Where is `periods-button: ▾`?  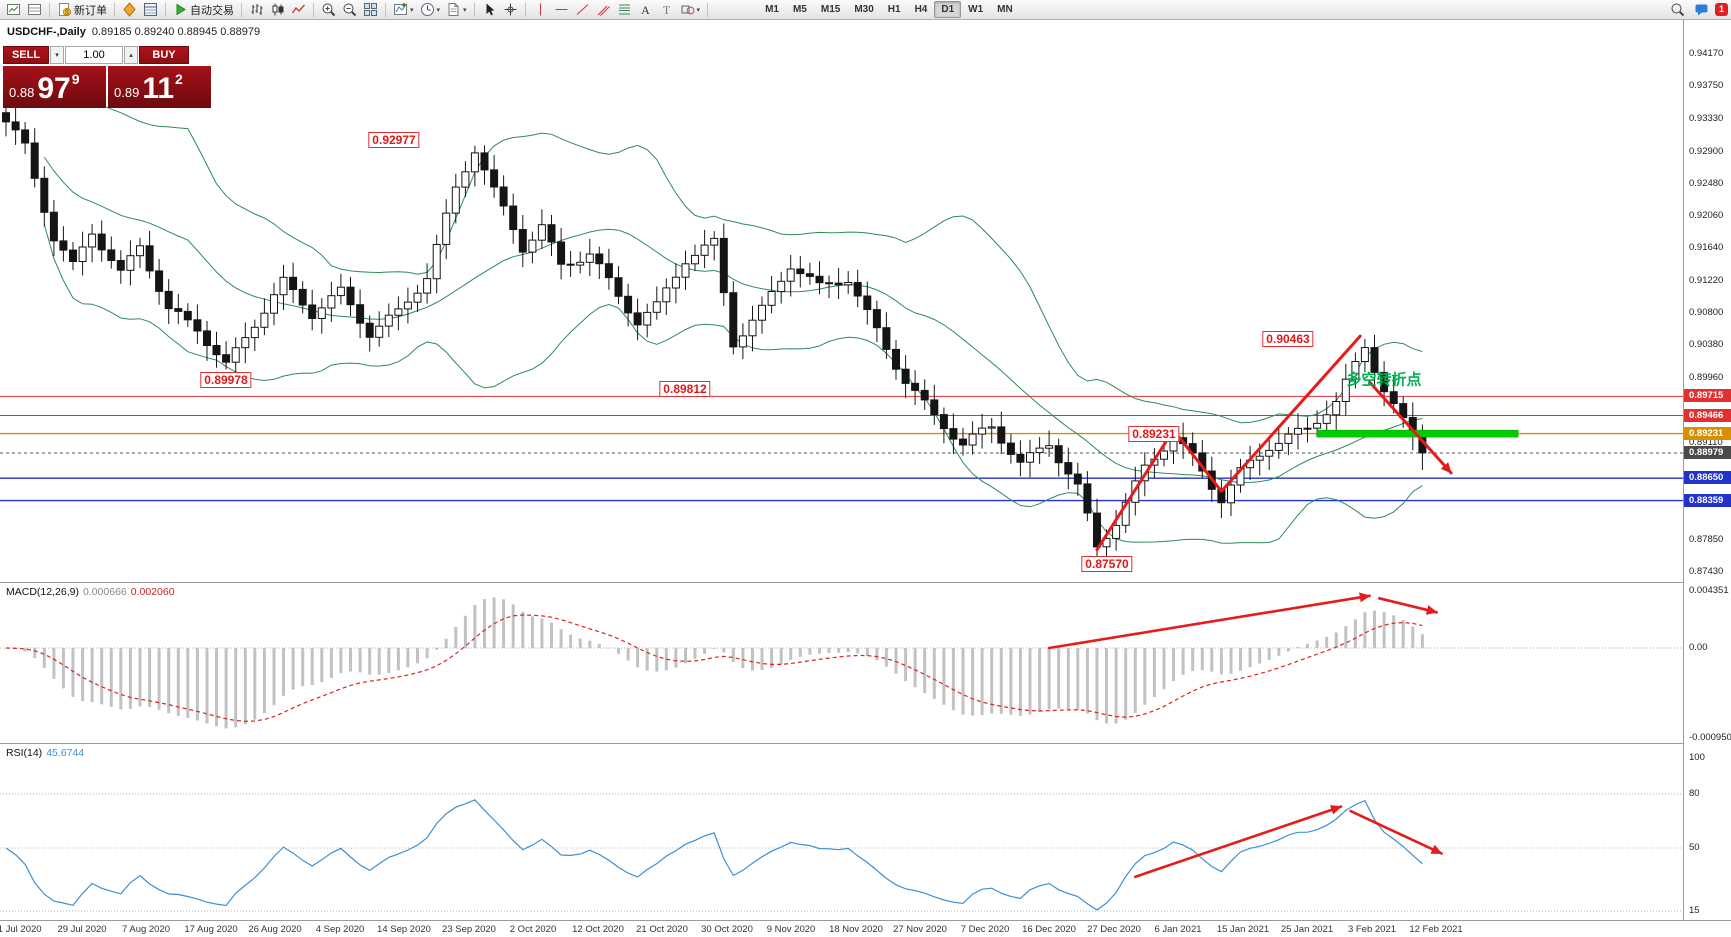 periods-button: ▾ is located at coordinates (430, 9).